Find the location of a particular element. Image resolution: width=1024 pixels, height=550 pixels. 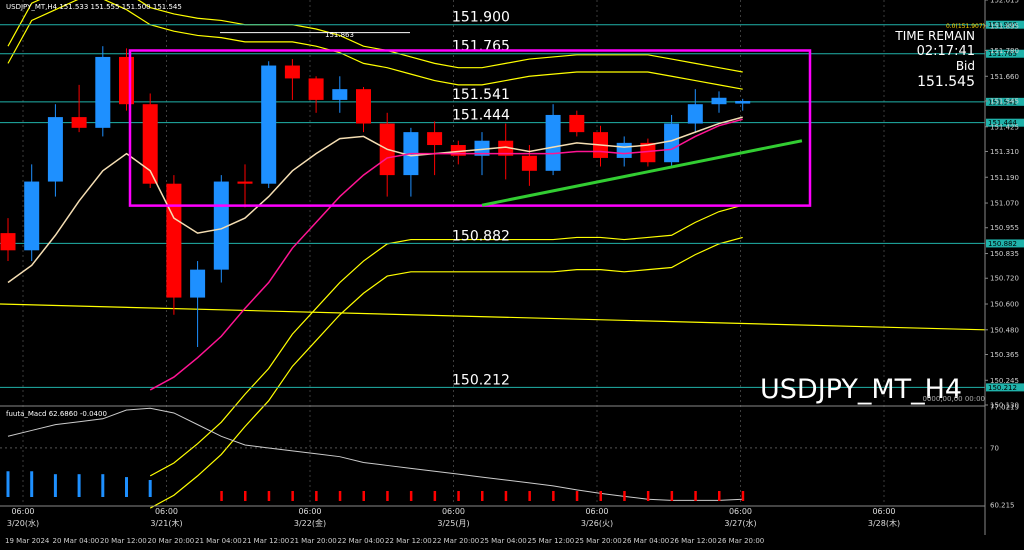

macd-tick-label: 60.215 is located at coordinates (1002, 506).